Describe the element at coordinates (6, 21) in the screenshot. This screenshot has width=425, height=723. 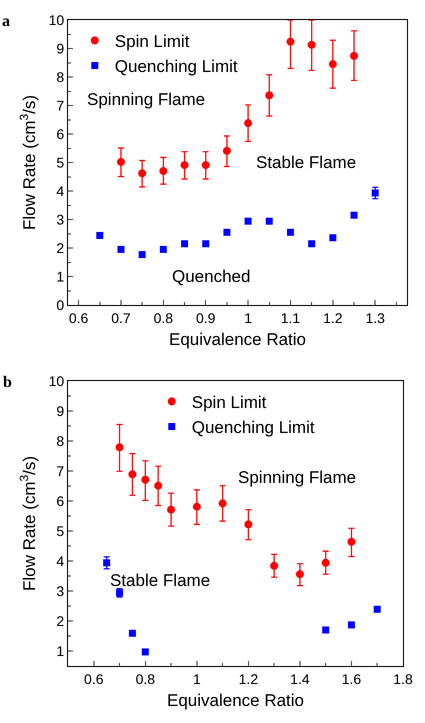
I see `chart-title: a` at that location.